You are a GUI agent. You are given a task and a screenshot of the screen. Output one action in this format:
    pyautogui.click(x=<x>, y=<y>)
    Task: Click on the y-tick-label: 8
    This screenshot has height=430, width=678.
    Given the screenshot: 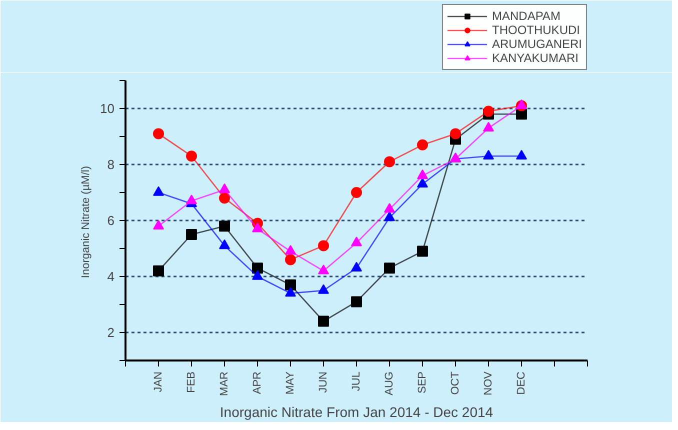 What is the action you would take?
    pyautogui.click(x=111, y=164)
    